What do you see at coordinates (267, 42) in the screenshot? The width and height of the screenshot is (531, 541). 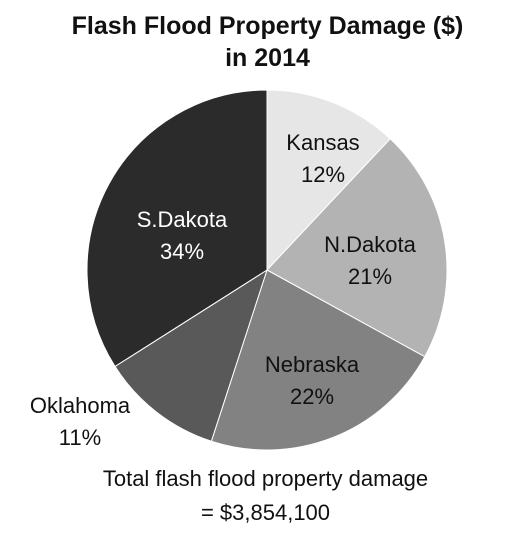 I see `chart-title: Flash Flood Property Damage ($) in 2014` at bounding box center [267, 42].